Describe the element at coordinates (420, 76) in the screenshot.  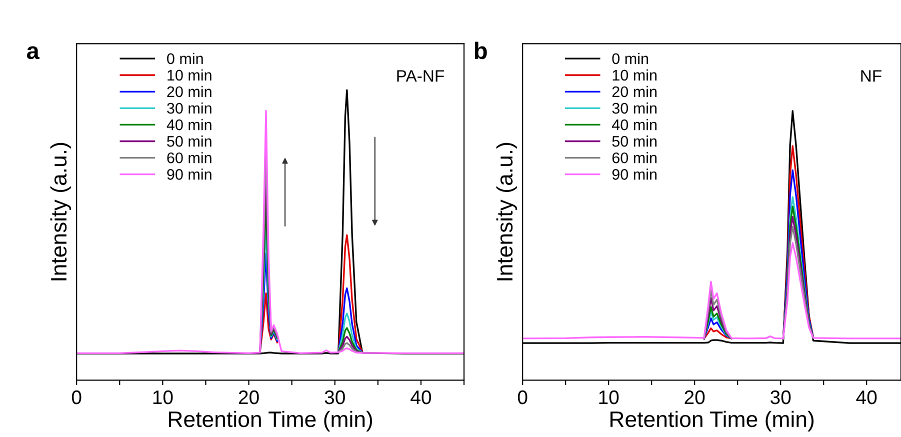
I see `text: PA-NF` at that location.